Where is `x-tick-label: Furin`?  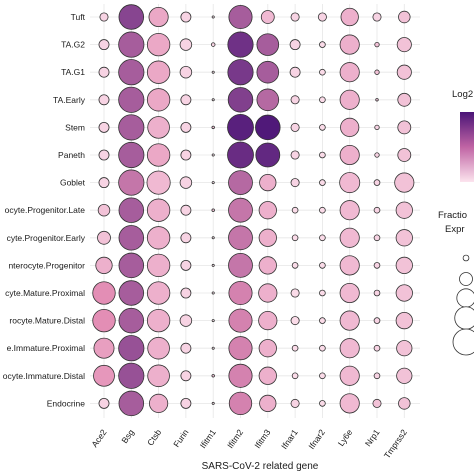 x-tick-label: Furin is located at coordinates (180, 438).